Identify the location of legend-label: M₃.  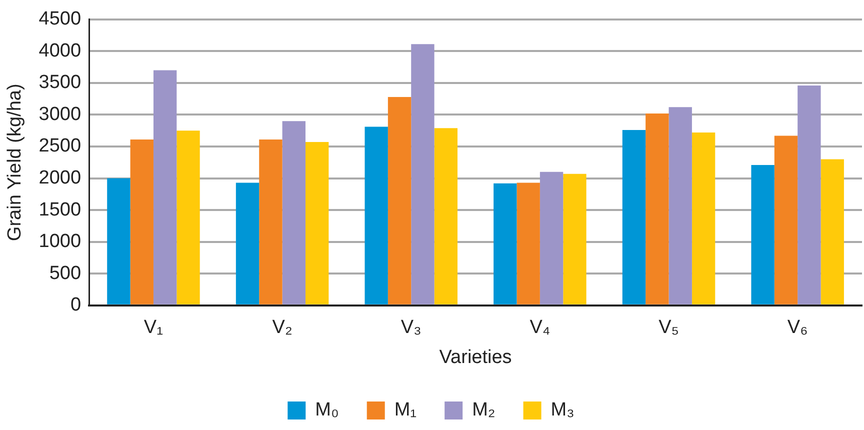
(562, 410).